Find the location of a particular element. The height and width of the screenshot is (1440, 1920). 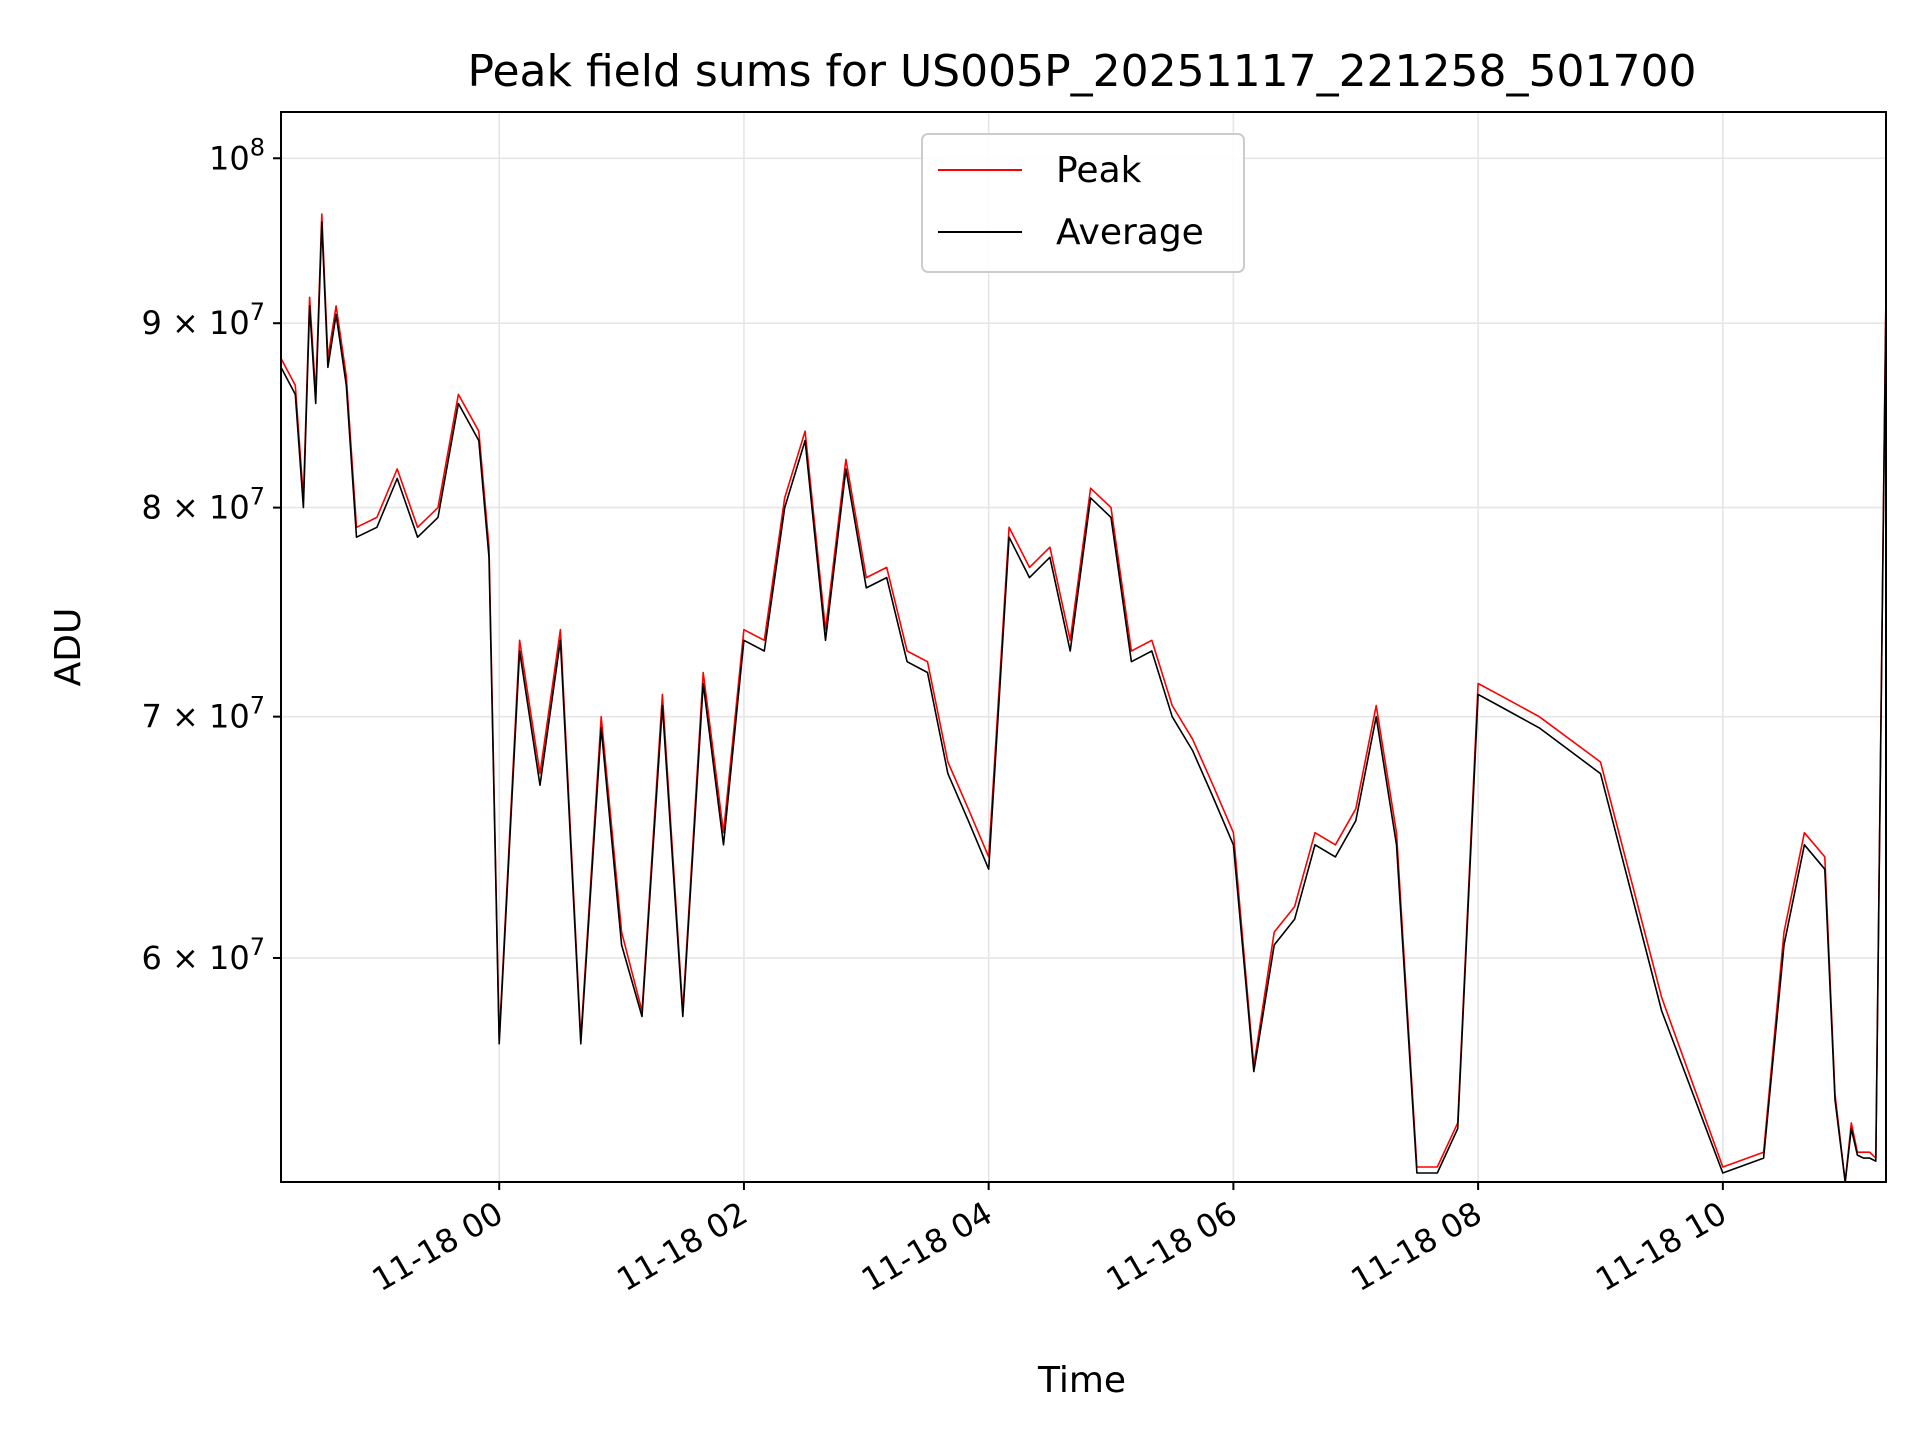

x-tick-label: 11-18 02 is located at coordinates (682, 1246).